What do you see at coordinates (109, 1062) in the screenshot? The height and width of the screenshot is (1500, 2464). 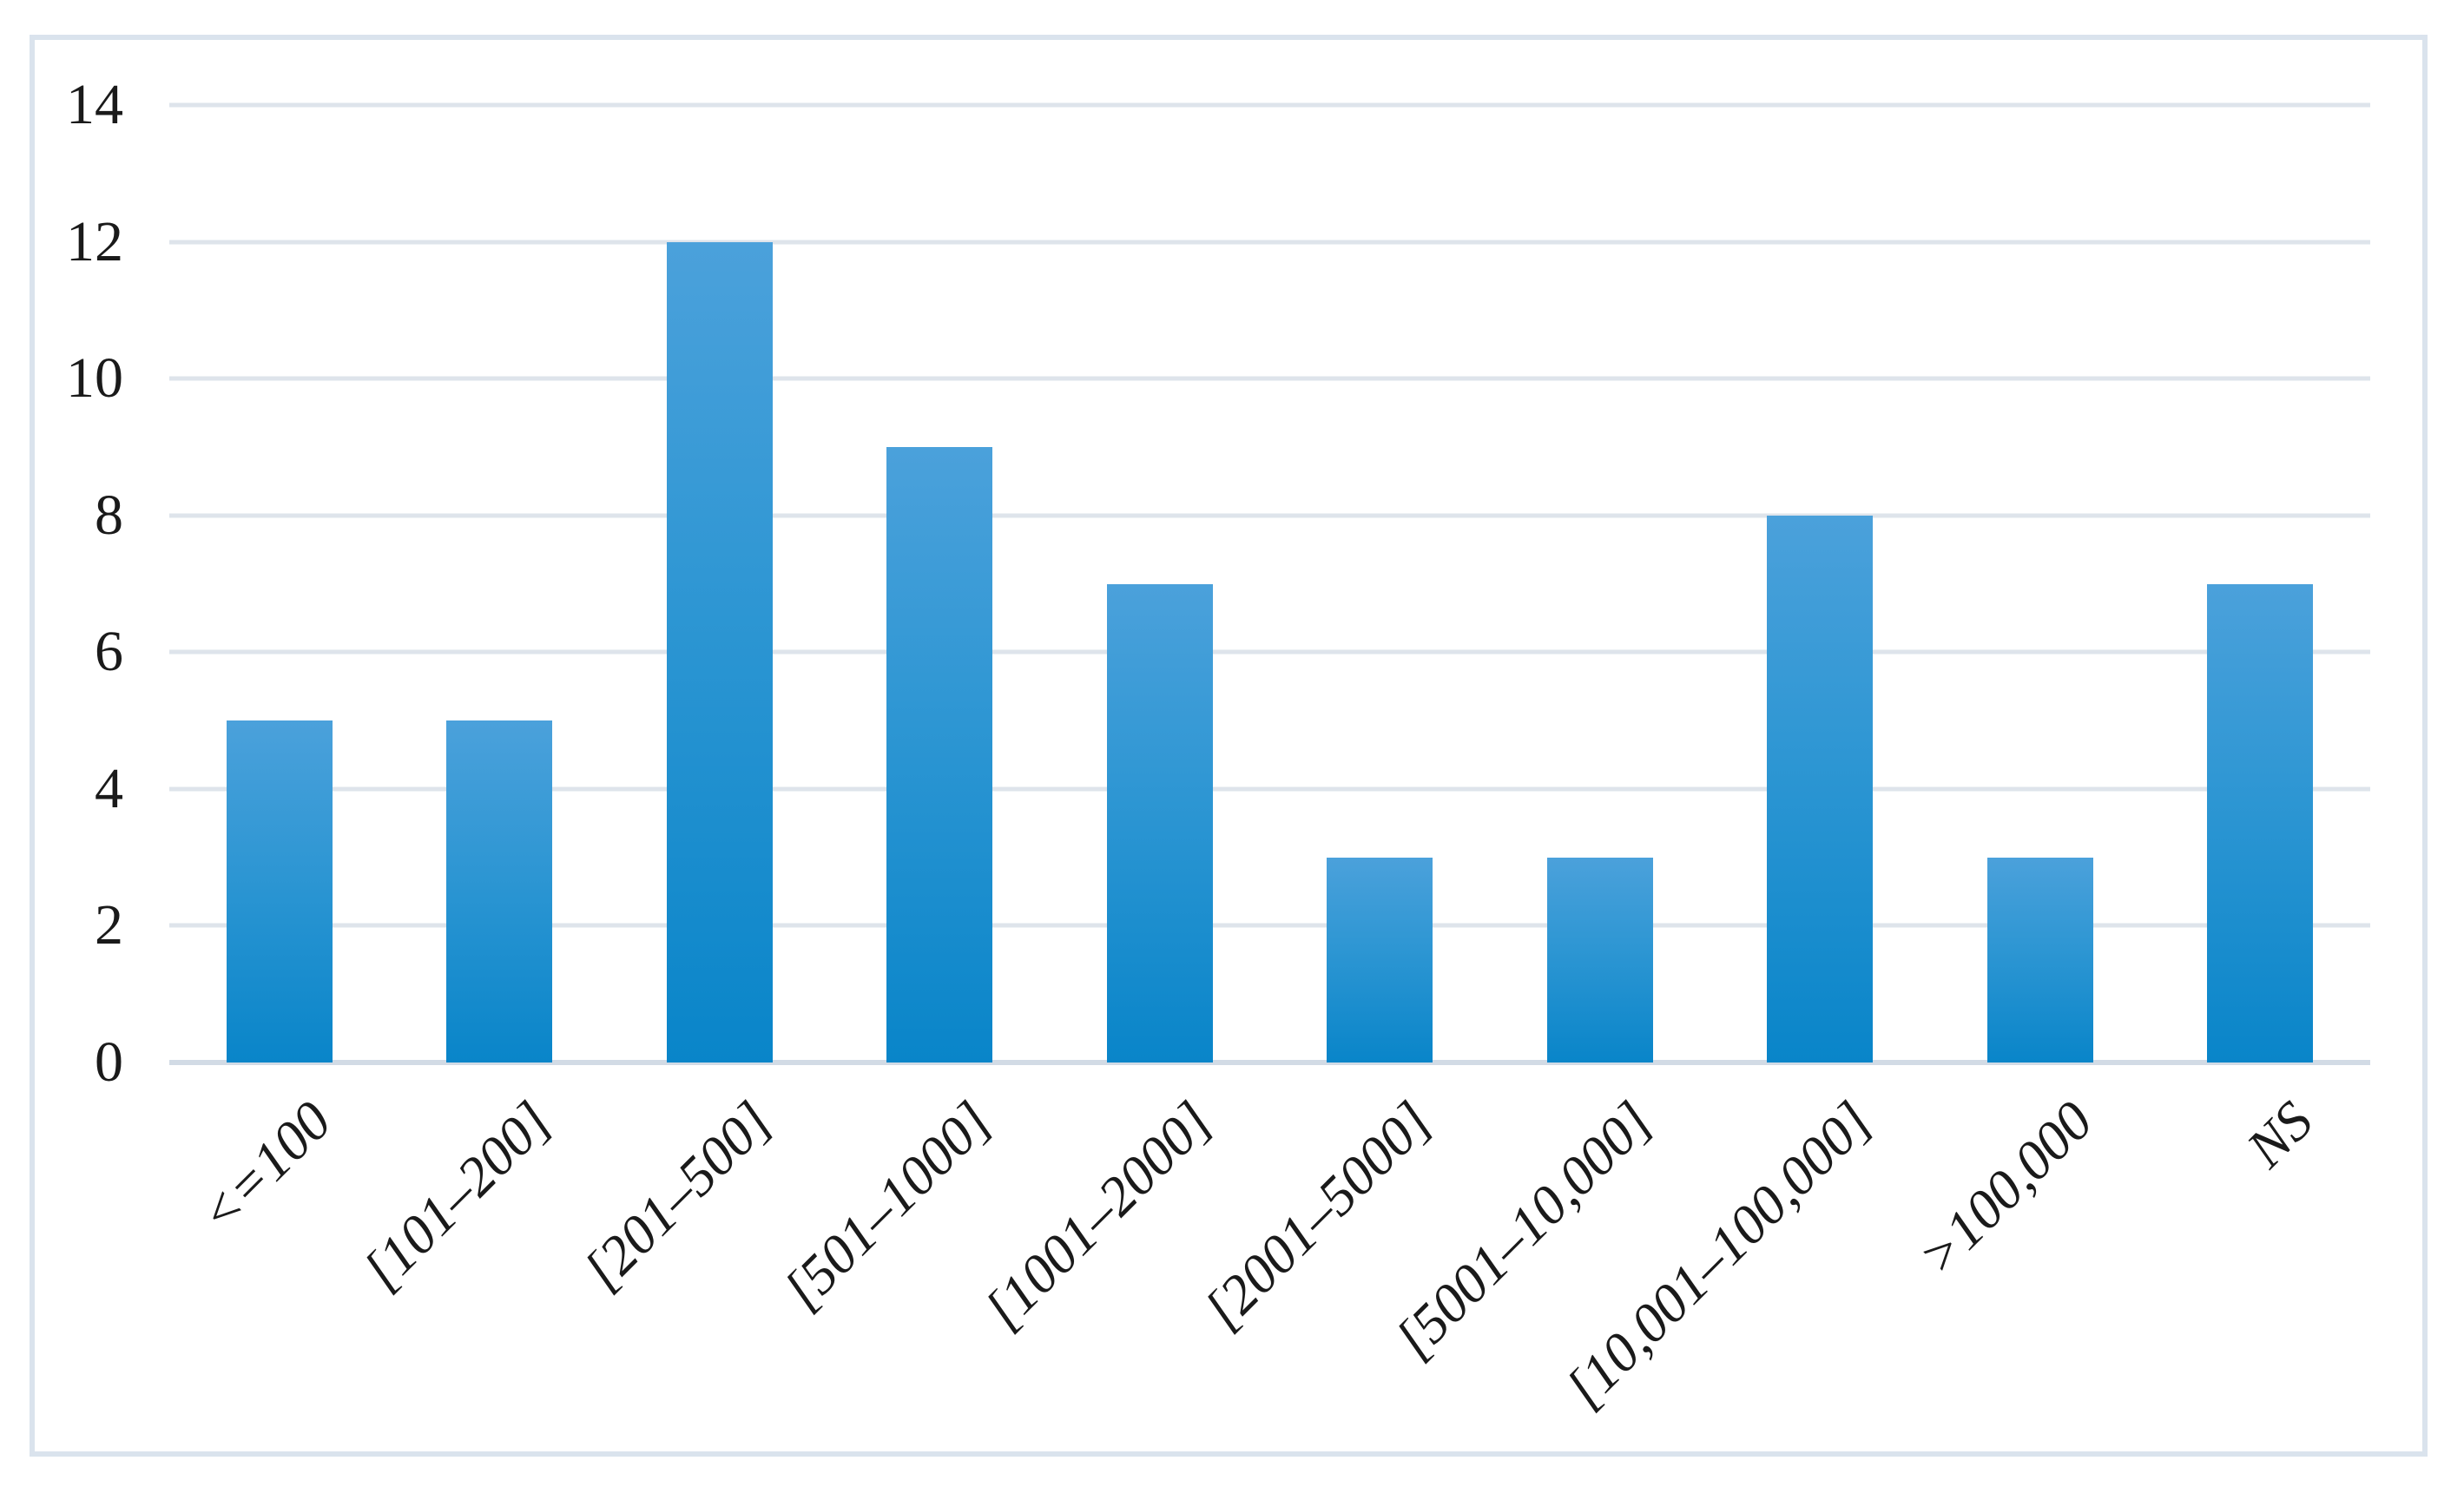 I see `y-tick-label-0: 0` at bounding box center [109, 1062].